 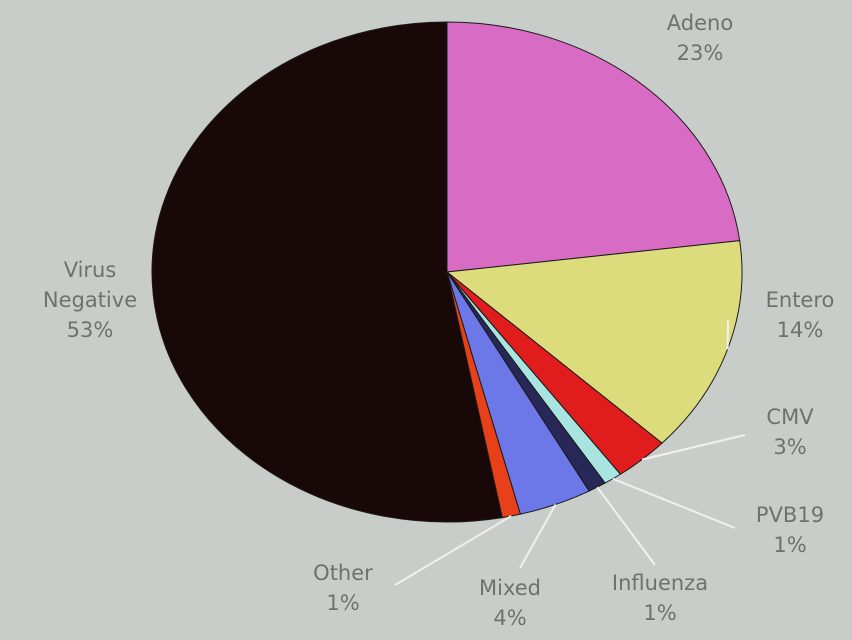 I want to click on slice-label: Adeno 23%, so click(x=700, y=38).